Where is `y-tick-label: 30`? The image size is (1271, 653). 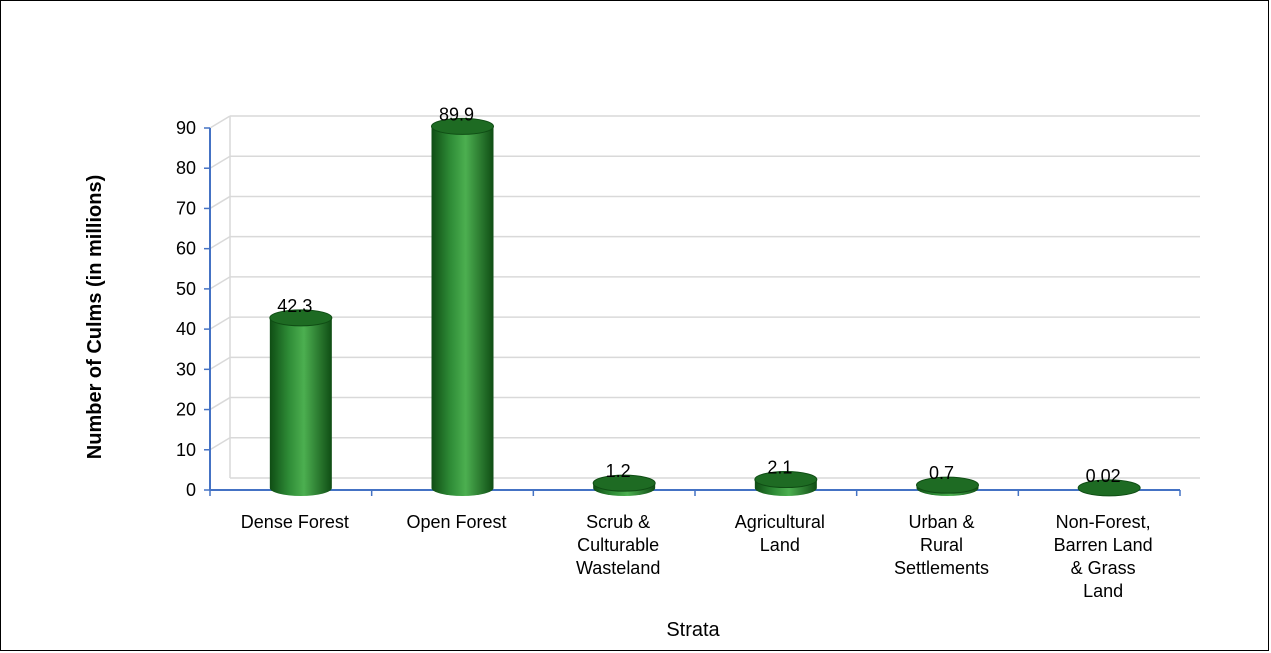 y-tick-label: 30 is located at coordinates (186, 369).